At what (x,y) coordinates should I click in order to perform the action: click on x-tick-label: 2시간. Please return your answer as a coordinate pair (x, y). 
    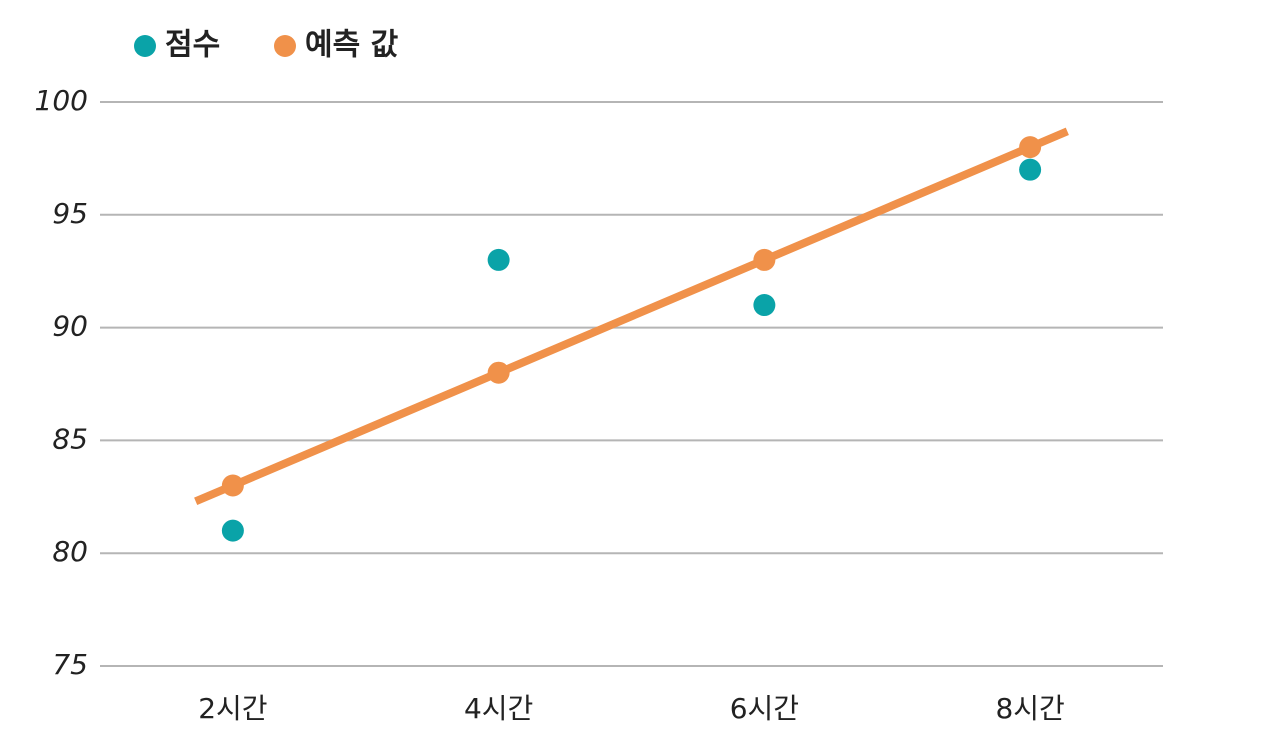
    Looking at the image, I should click on (232, 708).